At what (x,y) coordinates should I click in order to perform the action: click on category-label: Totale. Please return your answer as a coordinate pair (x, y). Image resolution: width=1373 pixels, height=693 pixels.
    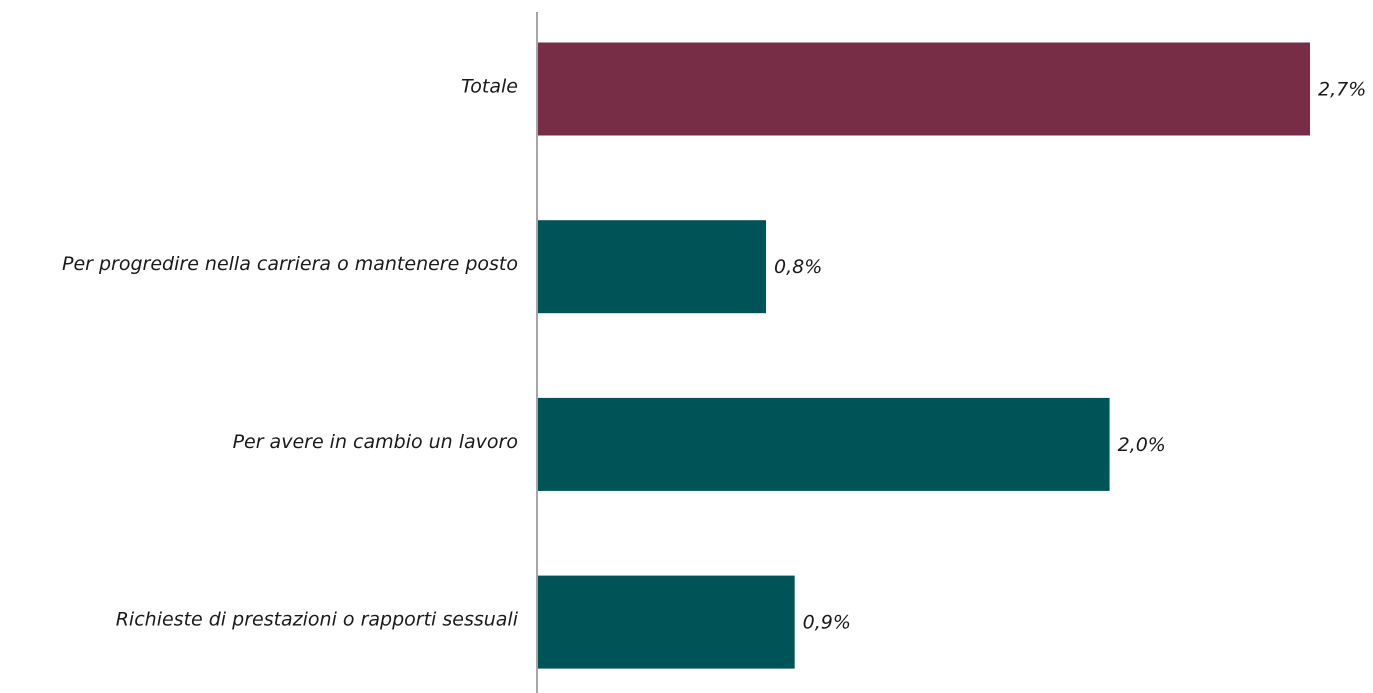
    Looking at the image, I should click on (489, 87).